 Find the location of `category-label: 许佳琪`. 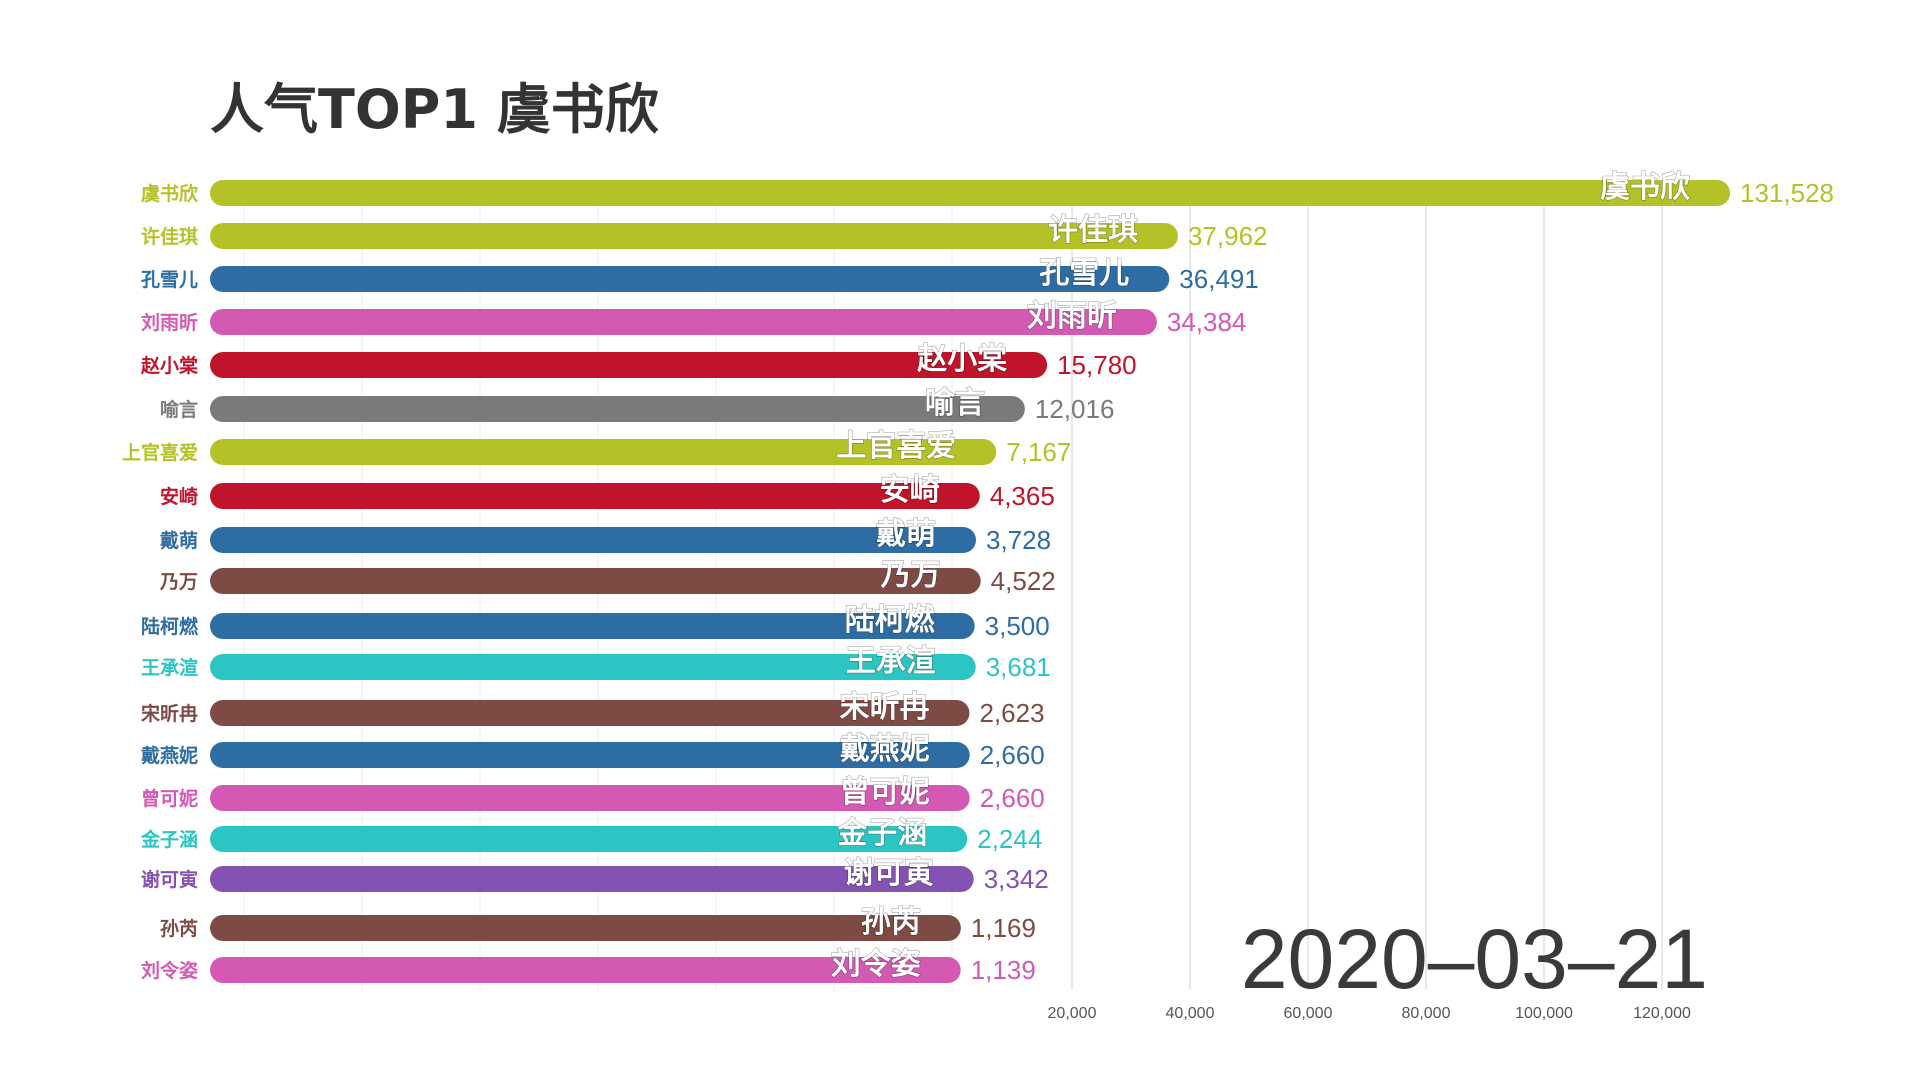

category-label: 许佳琪 is located at coordinates (169, 236).